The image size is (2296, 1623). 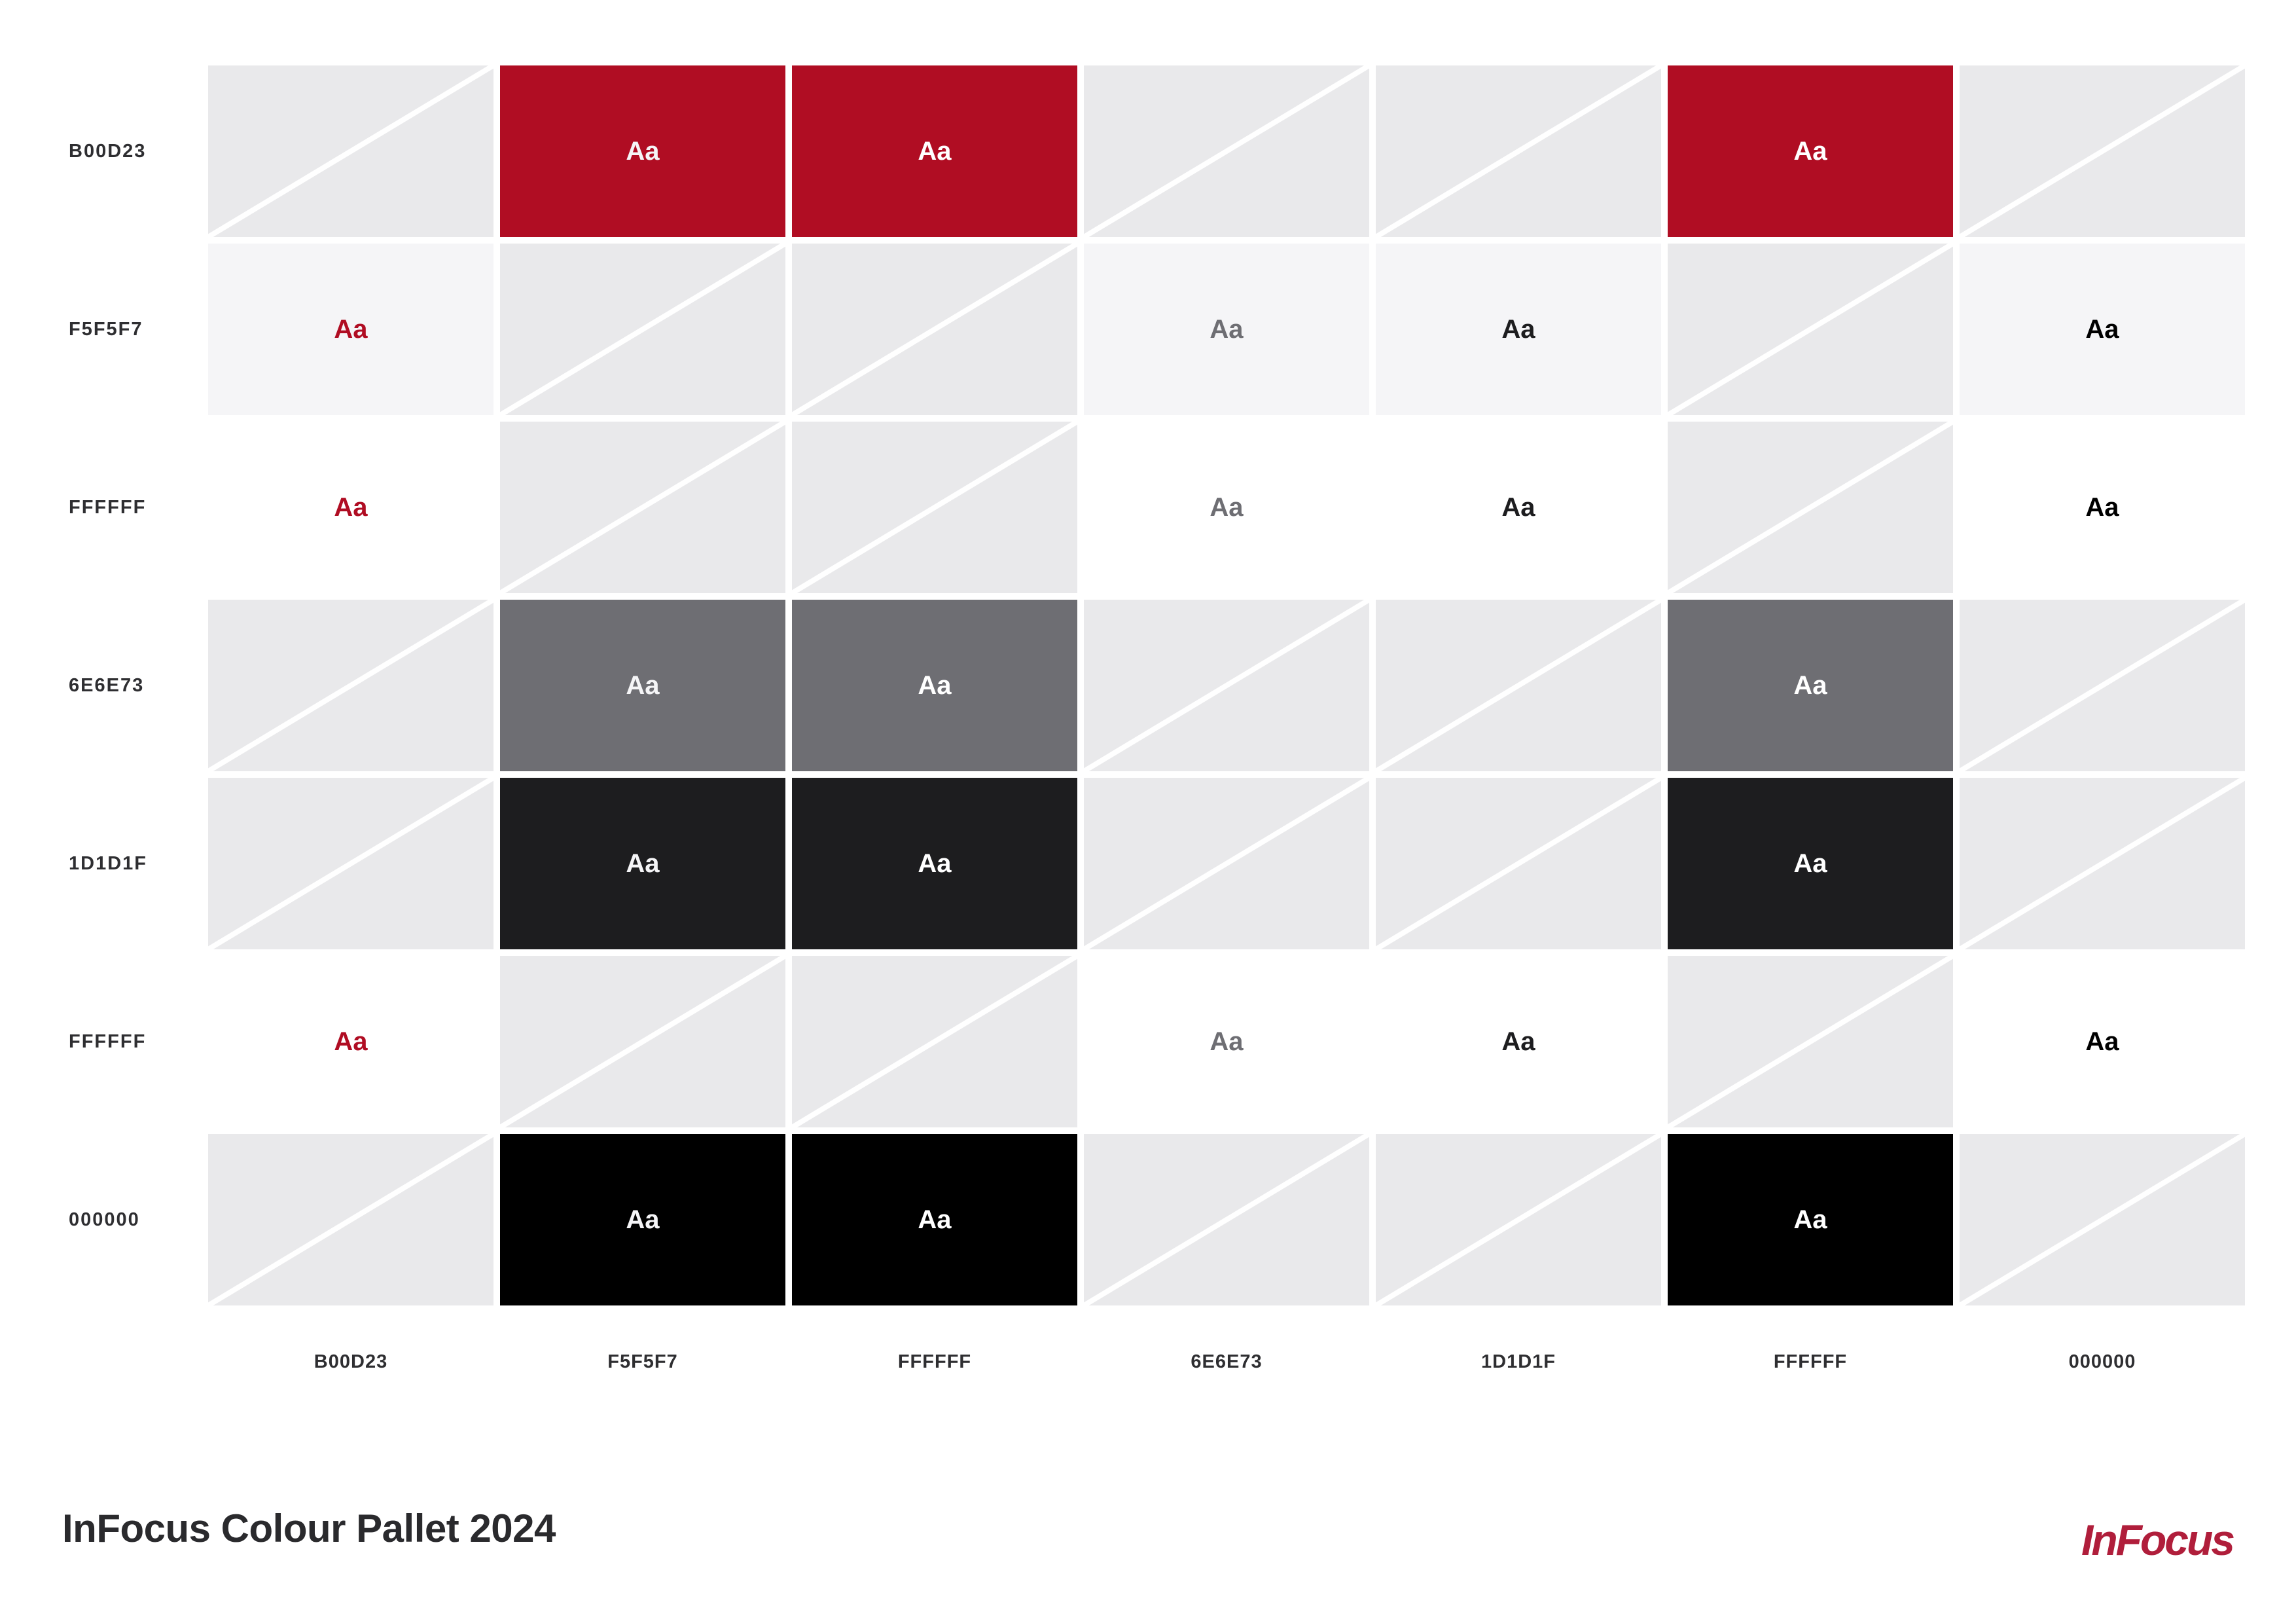 What do you see at coordinates (108, 151) in the screenshot?
I see `row-label: B00D23` at bounding box center [108, 151].